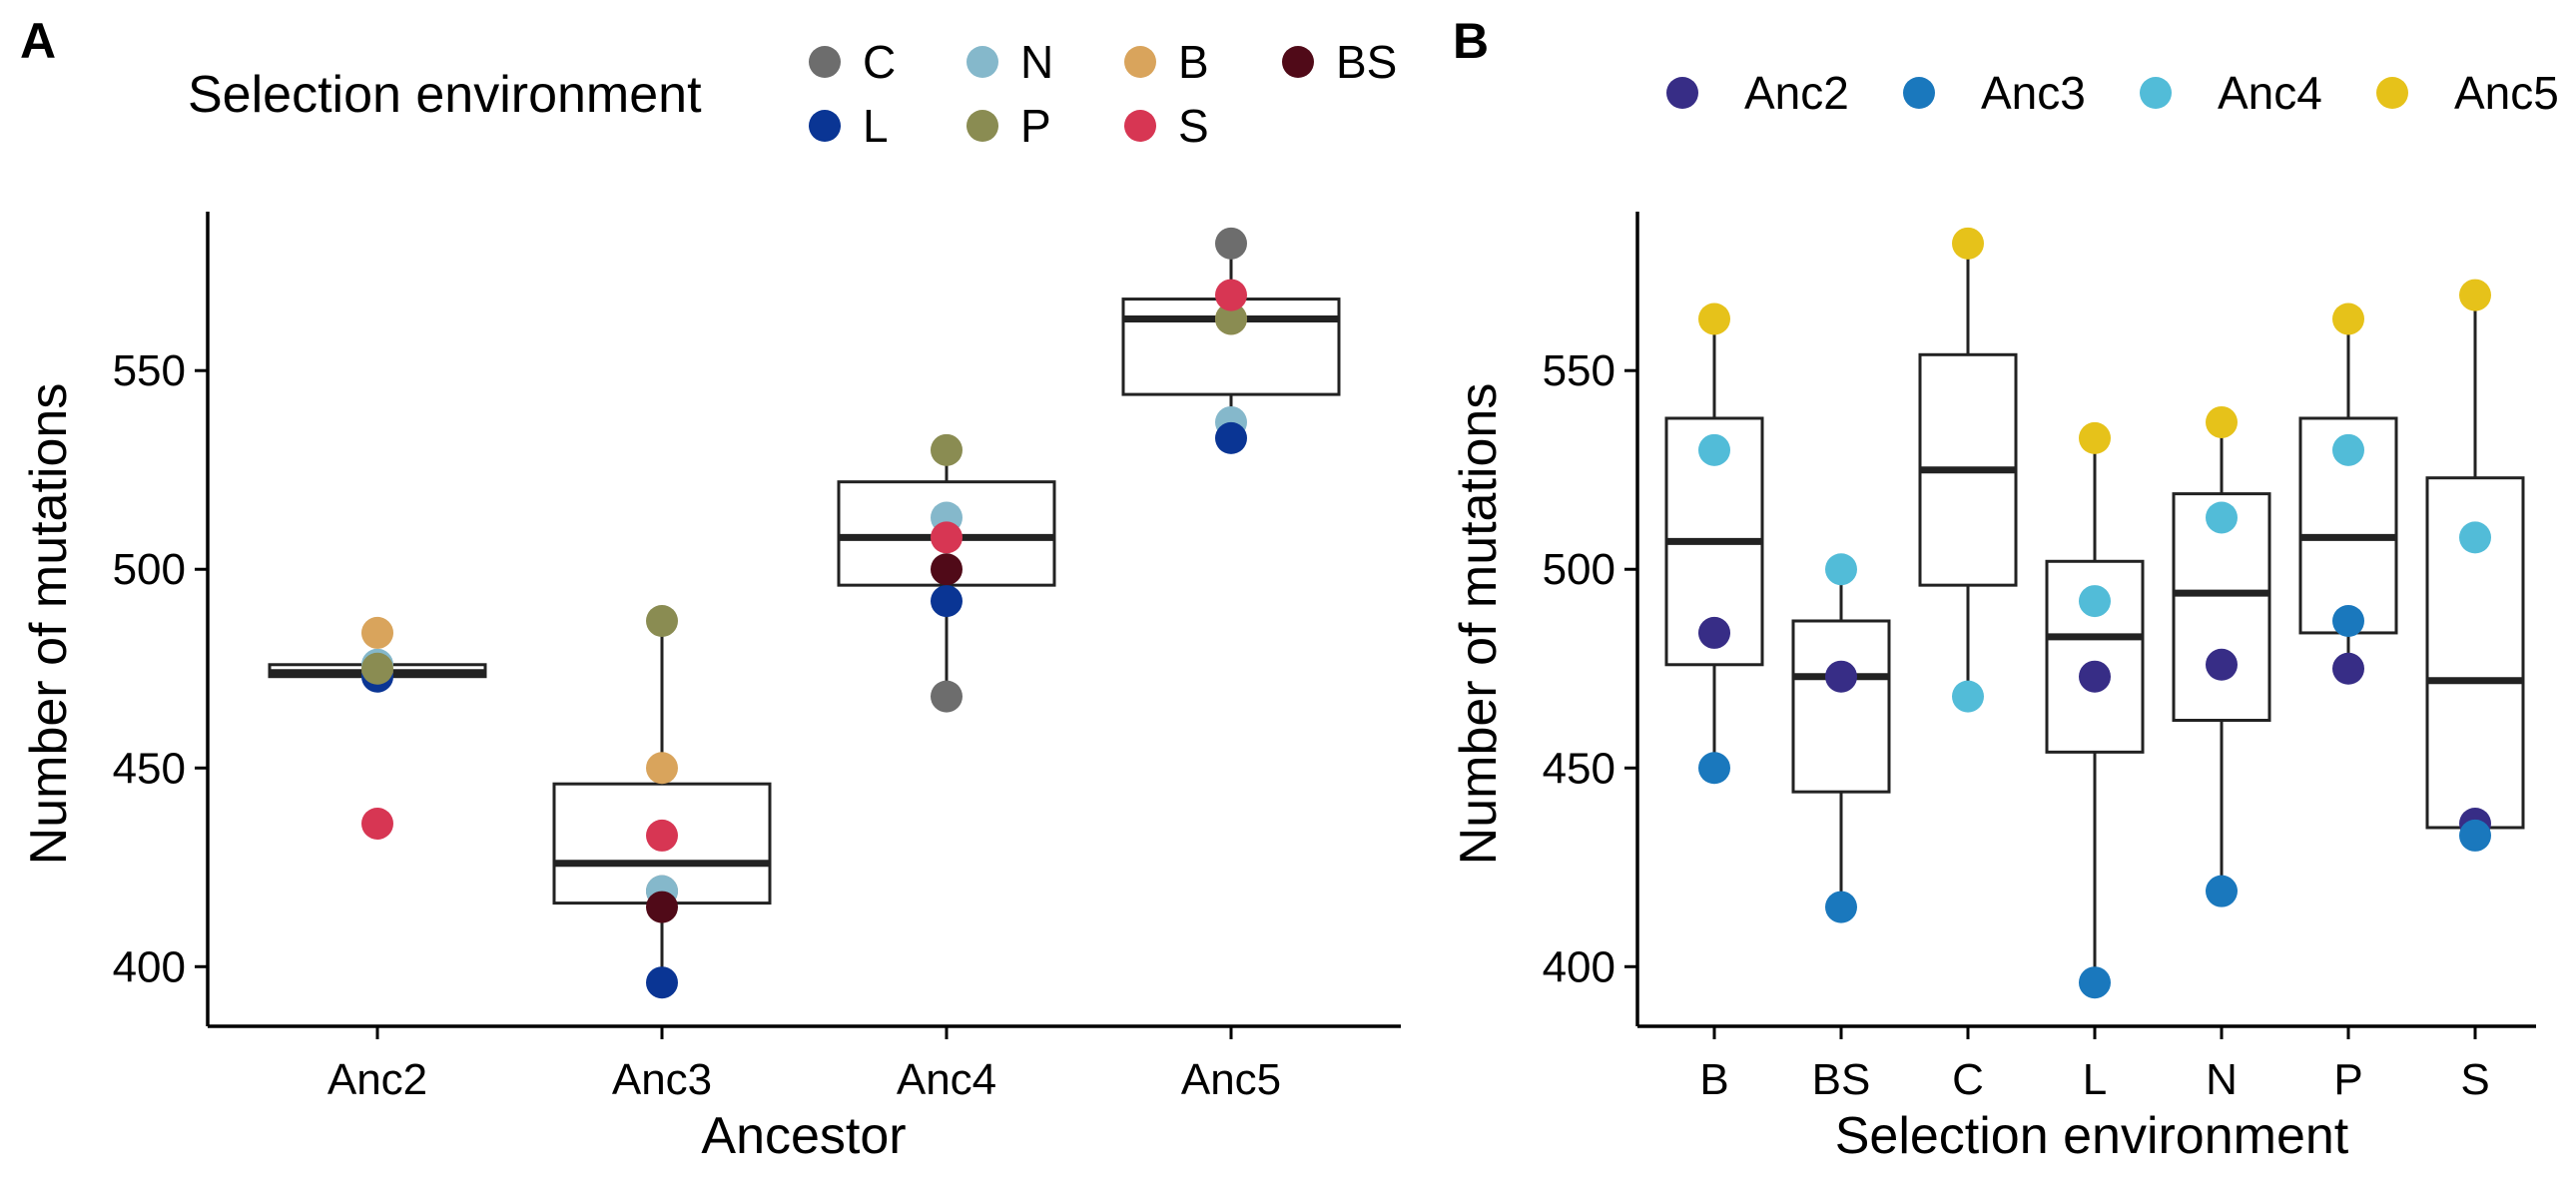  I want to click on panel-b-box-c, so click(1968, 470).